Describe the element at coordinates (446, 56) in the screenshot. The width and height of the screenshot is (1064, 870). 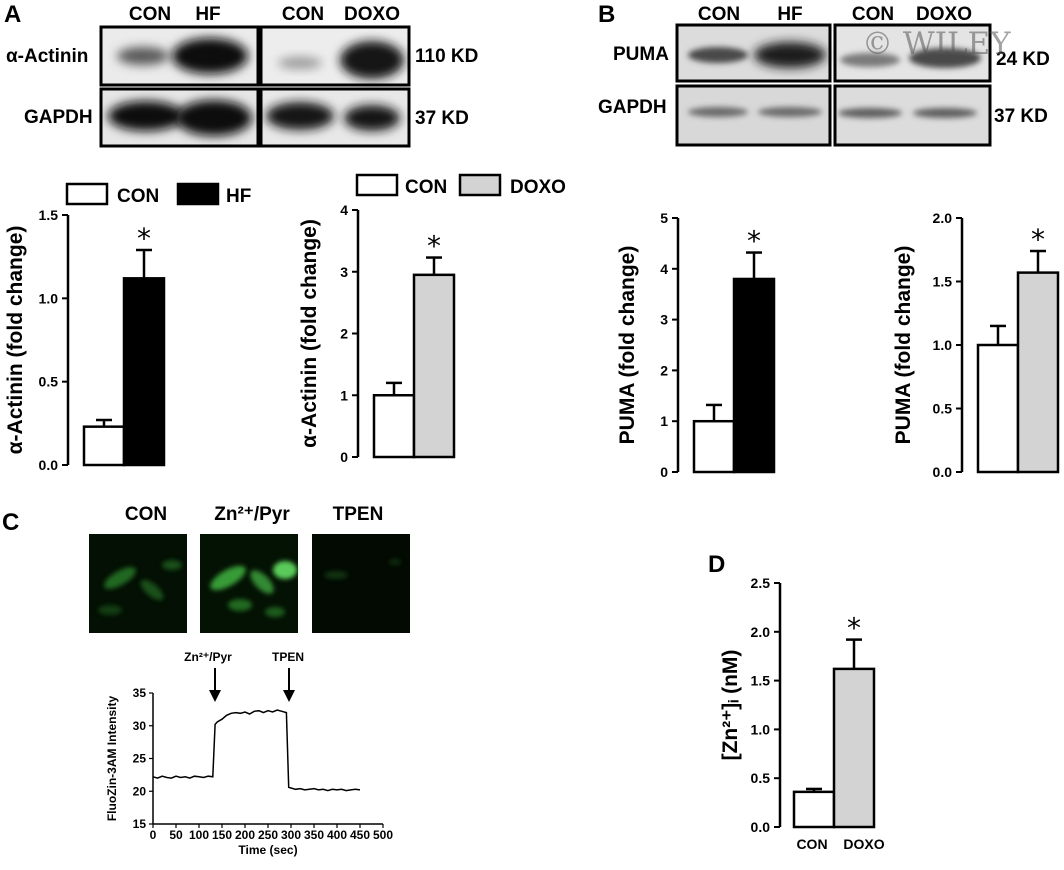
I see `blot-a-band-size: 110 KD` at that location.